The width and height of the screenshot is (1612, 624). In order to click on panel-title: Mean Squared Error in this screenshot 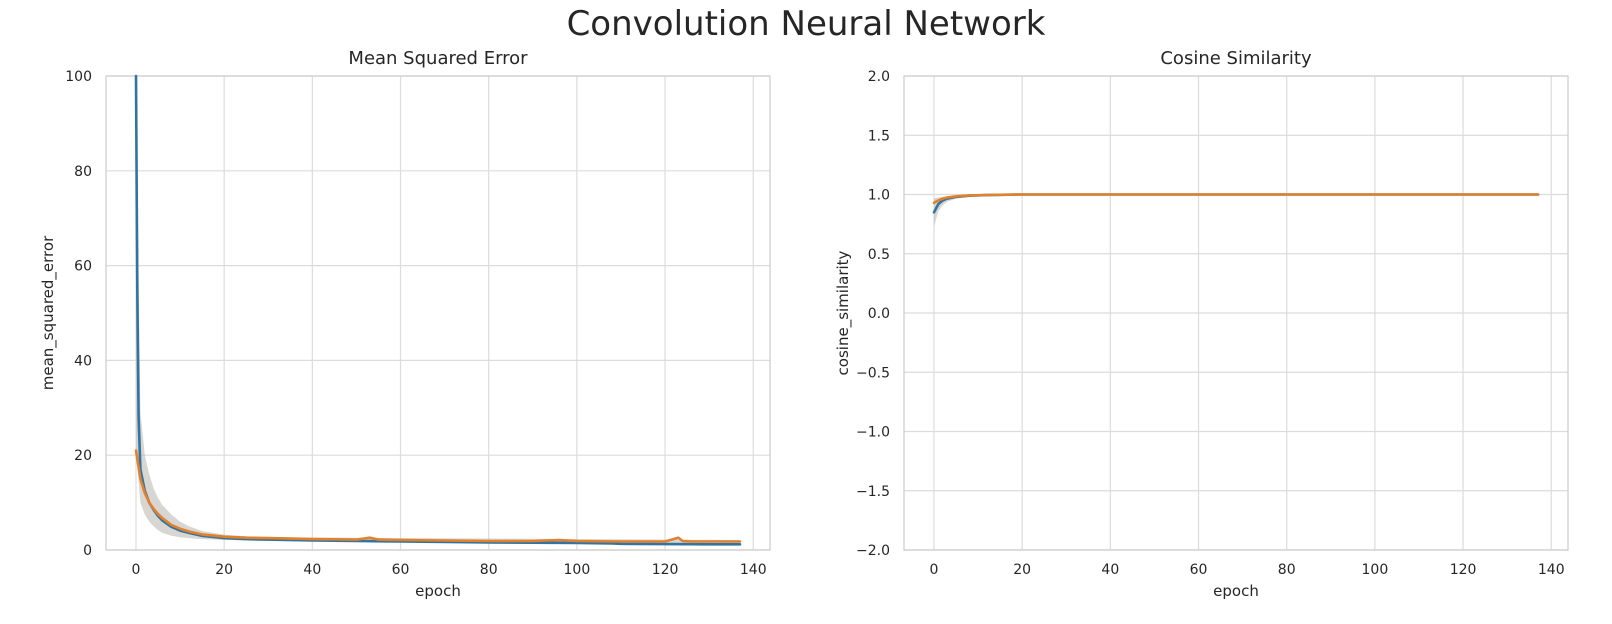, I will do `click(438, 58)`.